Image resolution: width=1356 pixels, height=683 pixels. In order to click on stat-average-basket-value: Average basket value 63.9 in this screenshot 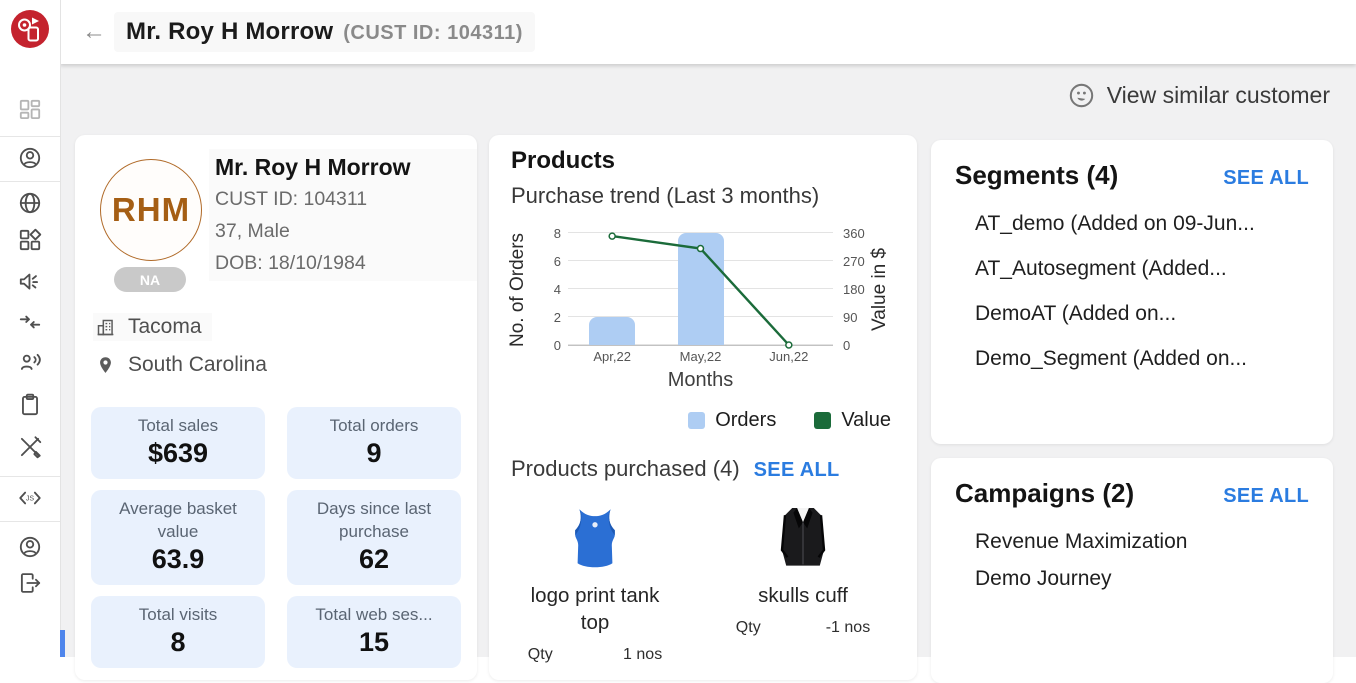, I will do `click(178, 537)`.